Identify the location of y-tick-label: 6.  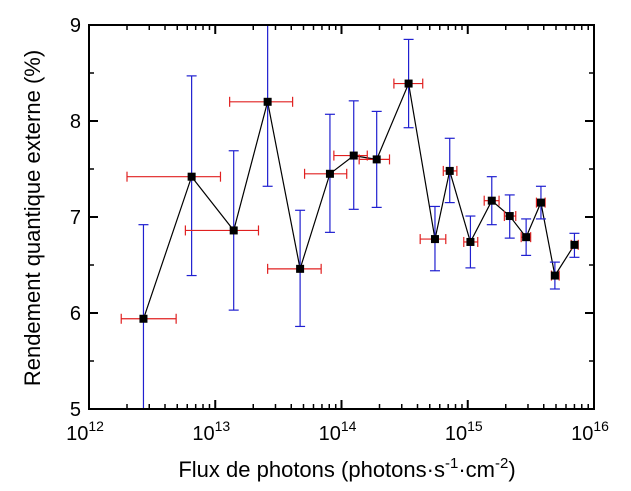
(75, 314).